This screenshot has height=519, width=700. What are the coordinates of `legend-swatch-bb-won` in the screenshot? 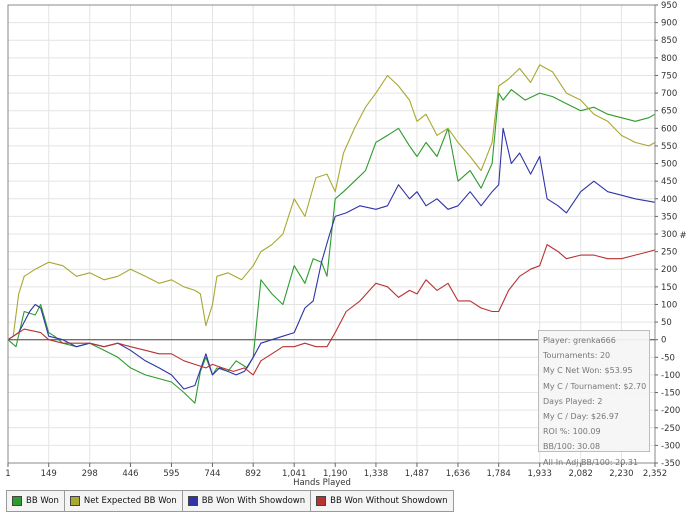 It's located at (17, 501).